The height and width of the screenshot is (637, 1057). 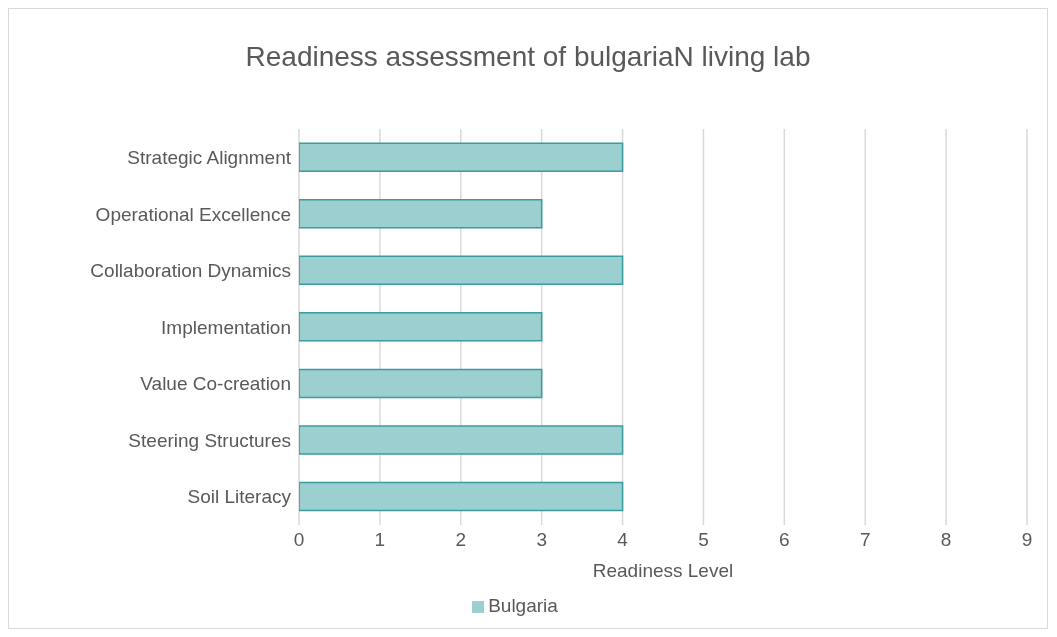 I want to click on x-tick-label: 1, so click(x=380, y=540).